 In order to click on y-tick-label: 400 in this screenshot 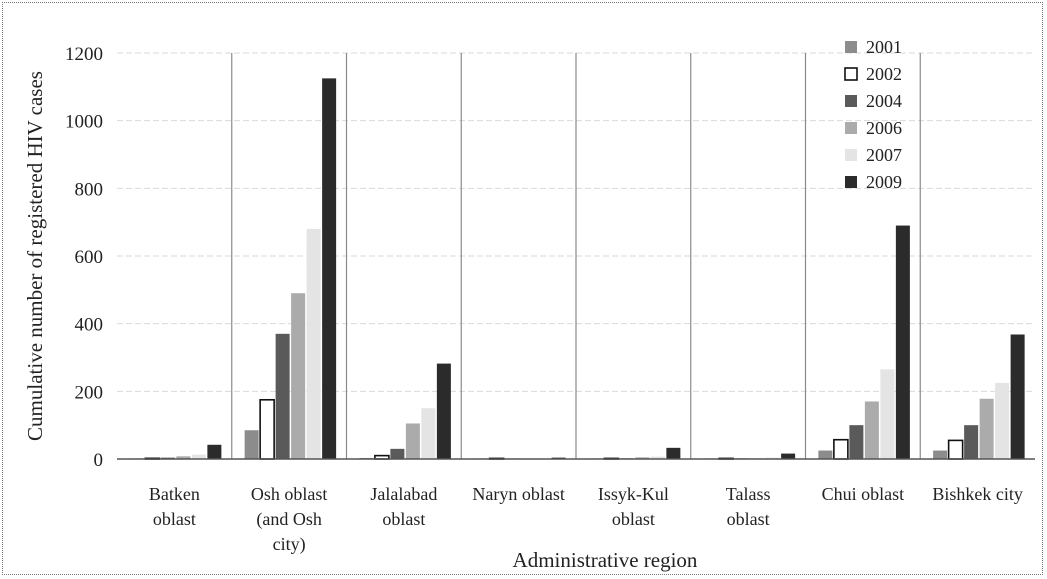, I will do `click(89, 325)`.